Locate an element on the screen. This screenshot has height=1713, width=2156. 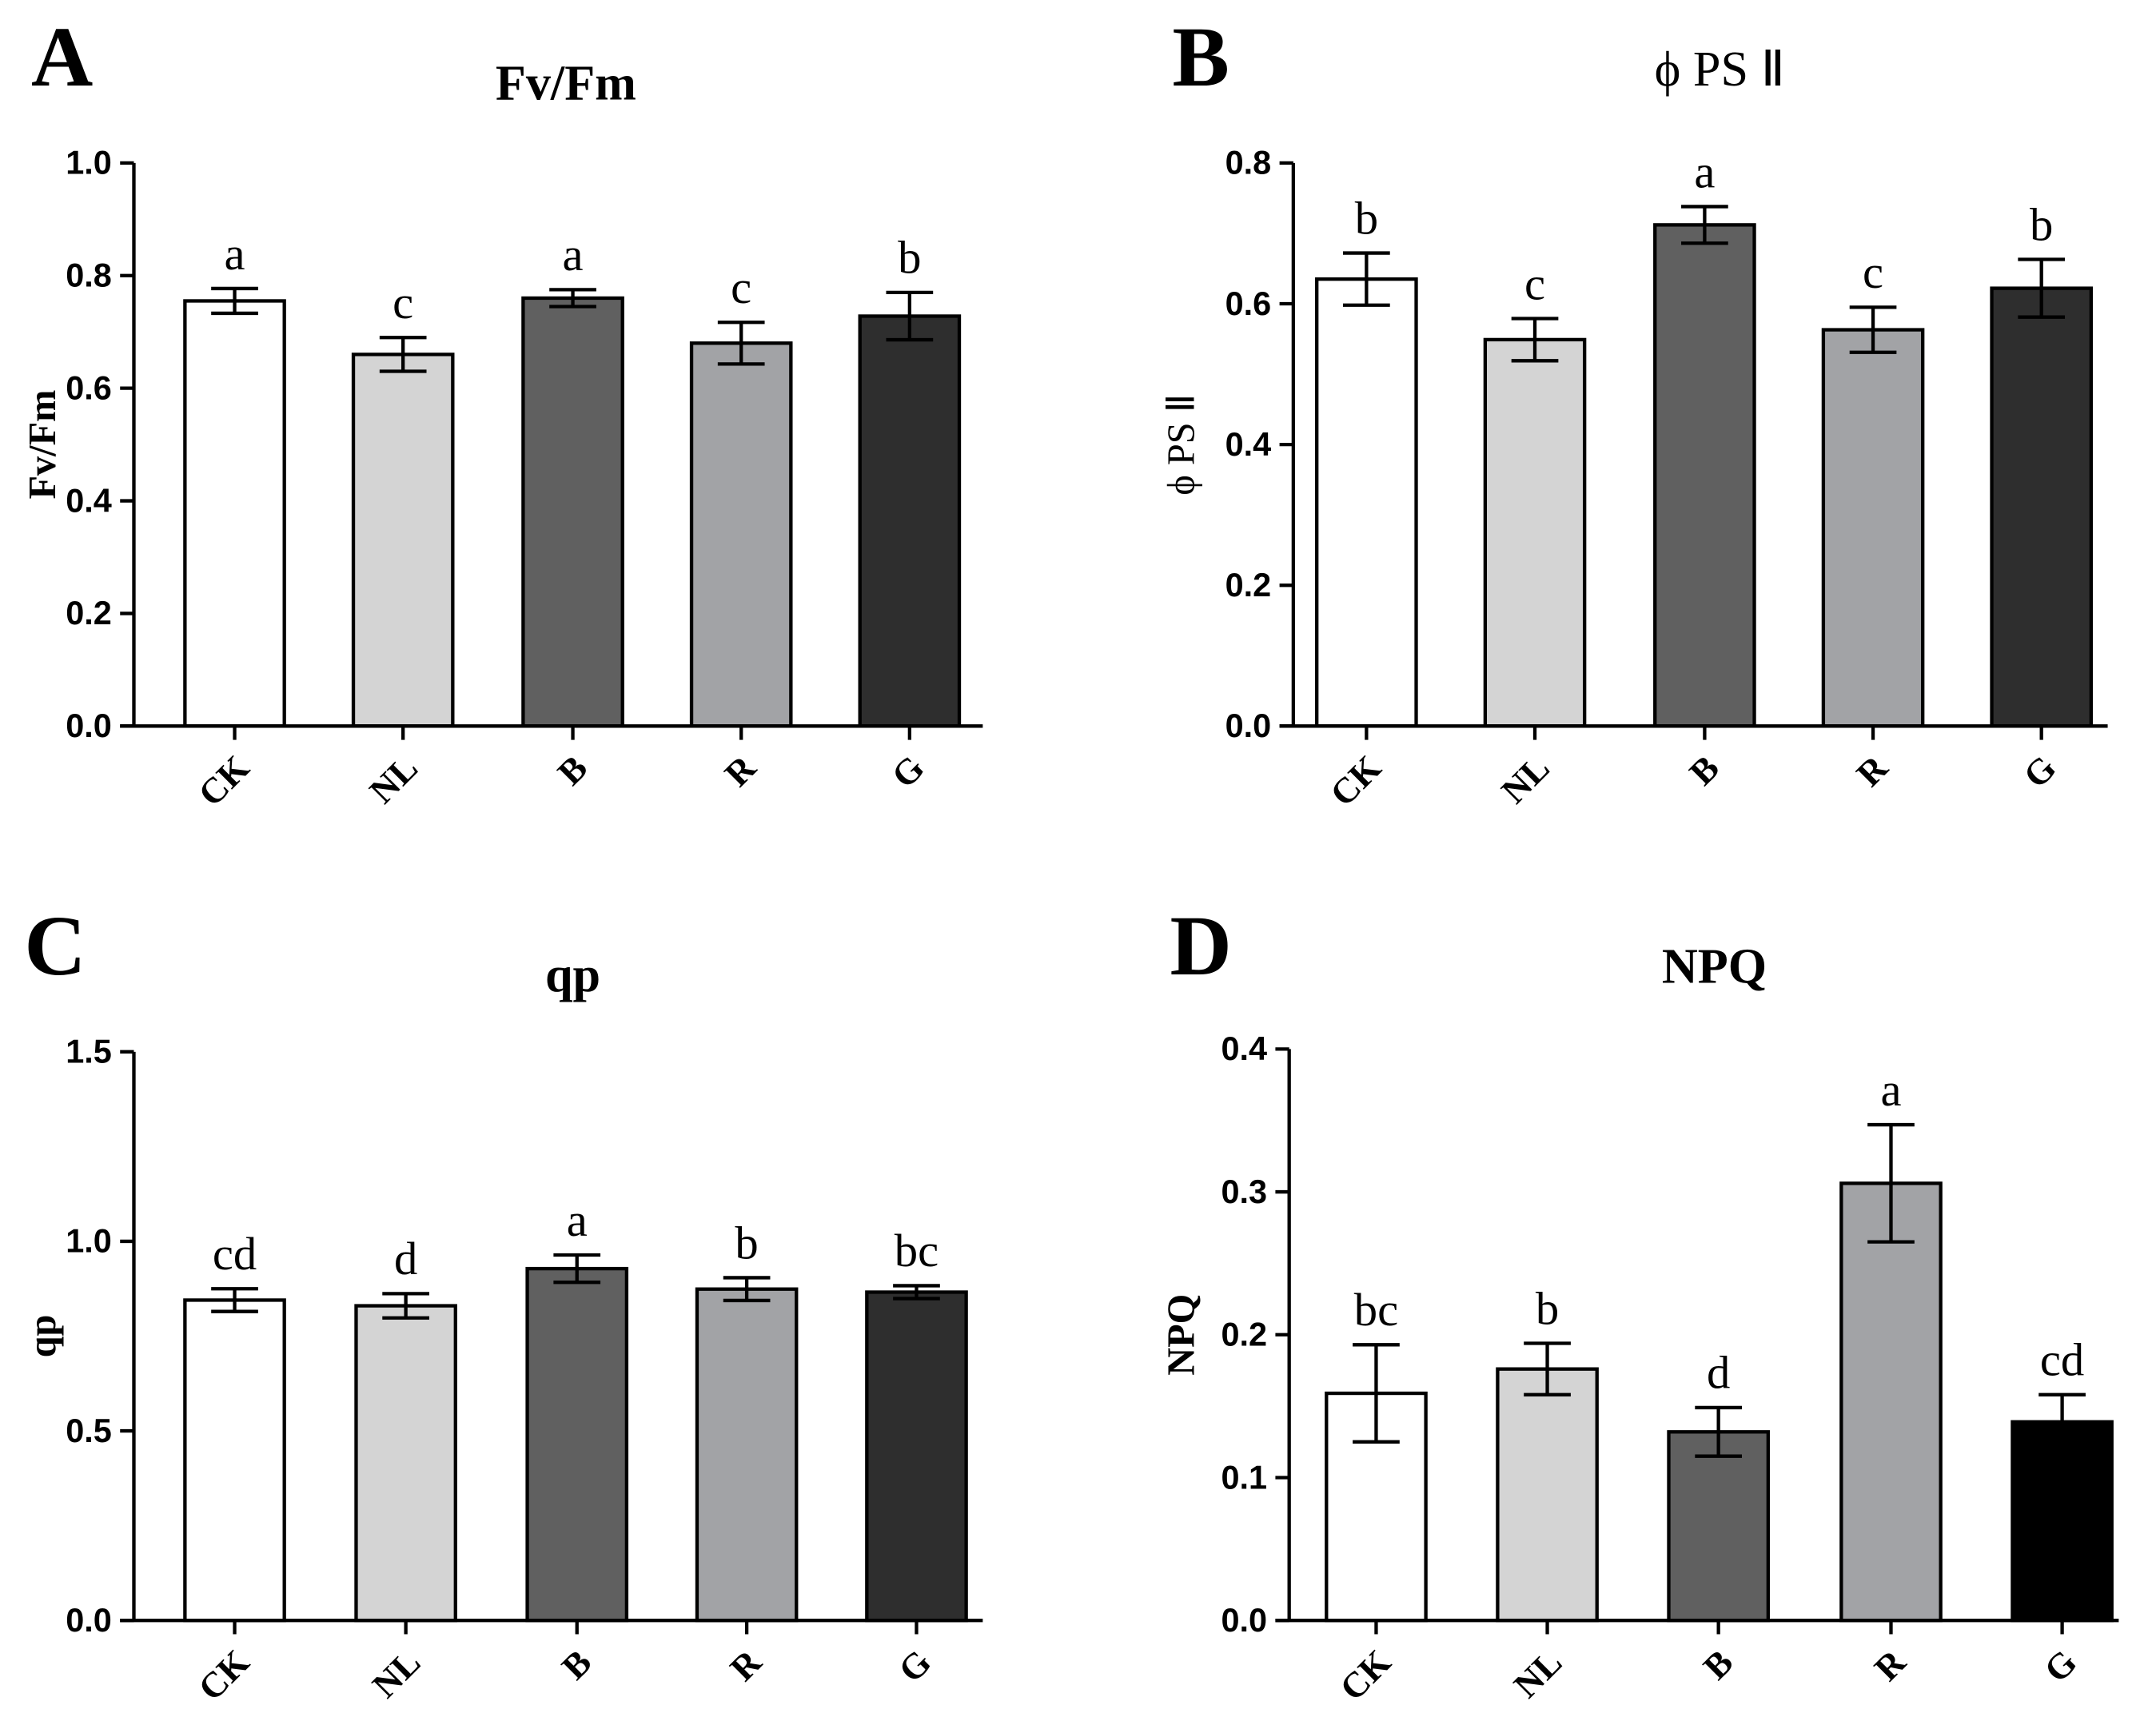
y-tick-label: 0.3 is located at coordinates (1244, 1191).